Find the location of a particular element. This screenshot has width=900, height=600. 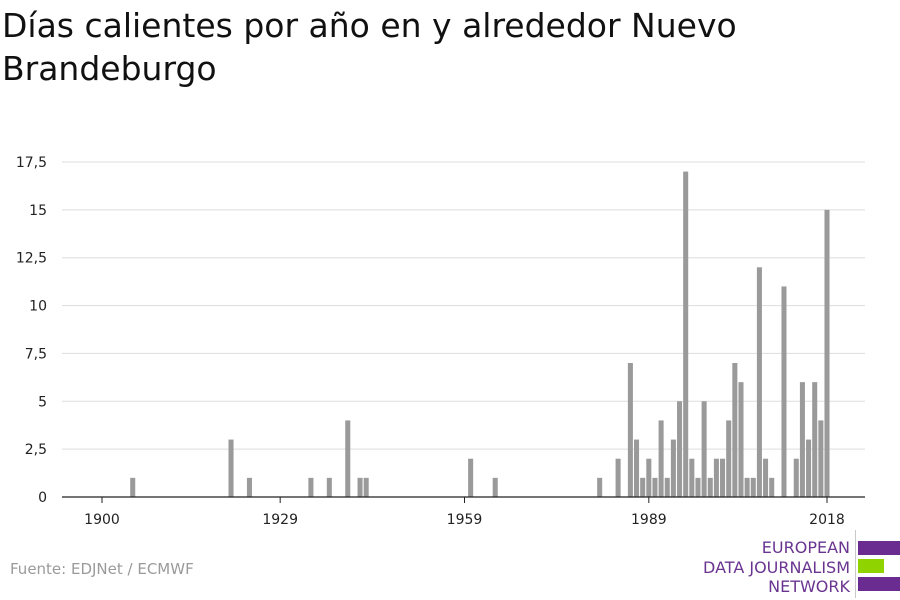

bar-2007 is located at coordinates (759, 382).